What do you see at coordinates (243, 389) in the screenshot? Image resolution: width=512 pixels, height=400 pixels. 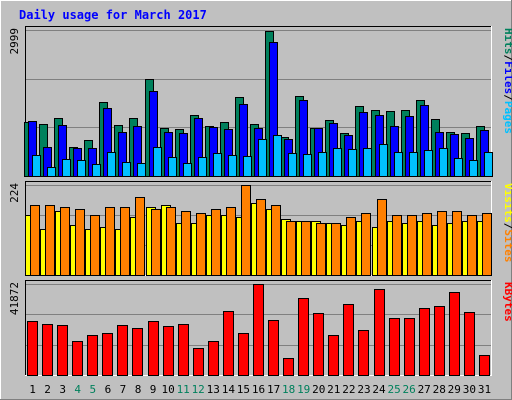 I see `x-label-day-15: 15` at bounding box center [243, 389].